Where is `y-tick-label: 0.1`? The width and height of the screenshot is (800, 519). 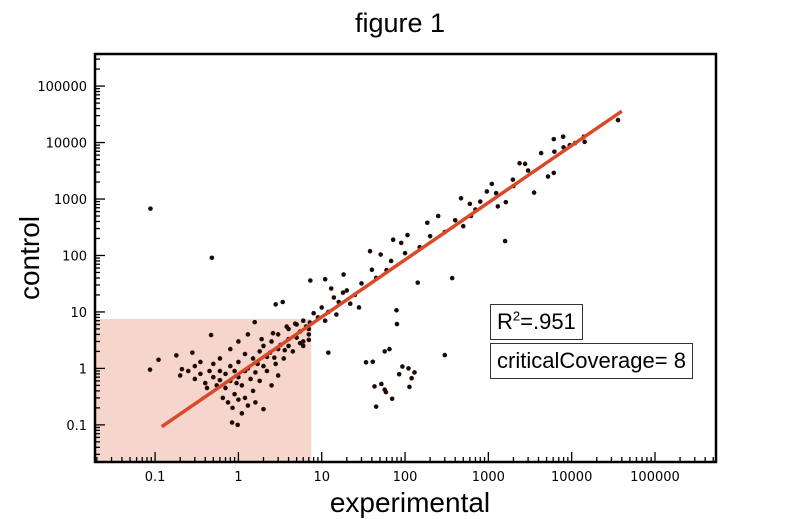
y-tick-label: 0.1 is located at coordinates (76, 426).